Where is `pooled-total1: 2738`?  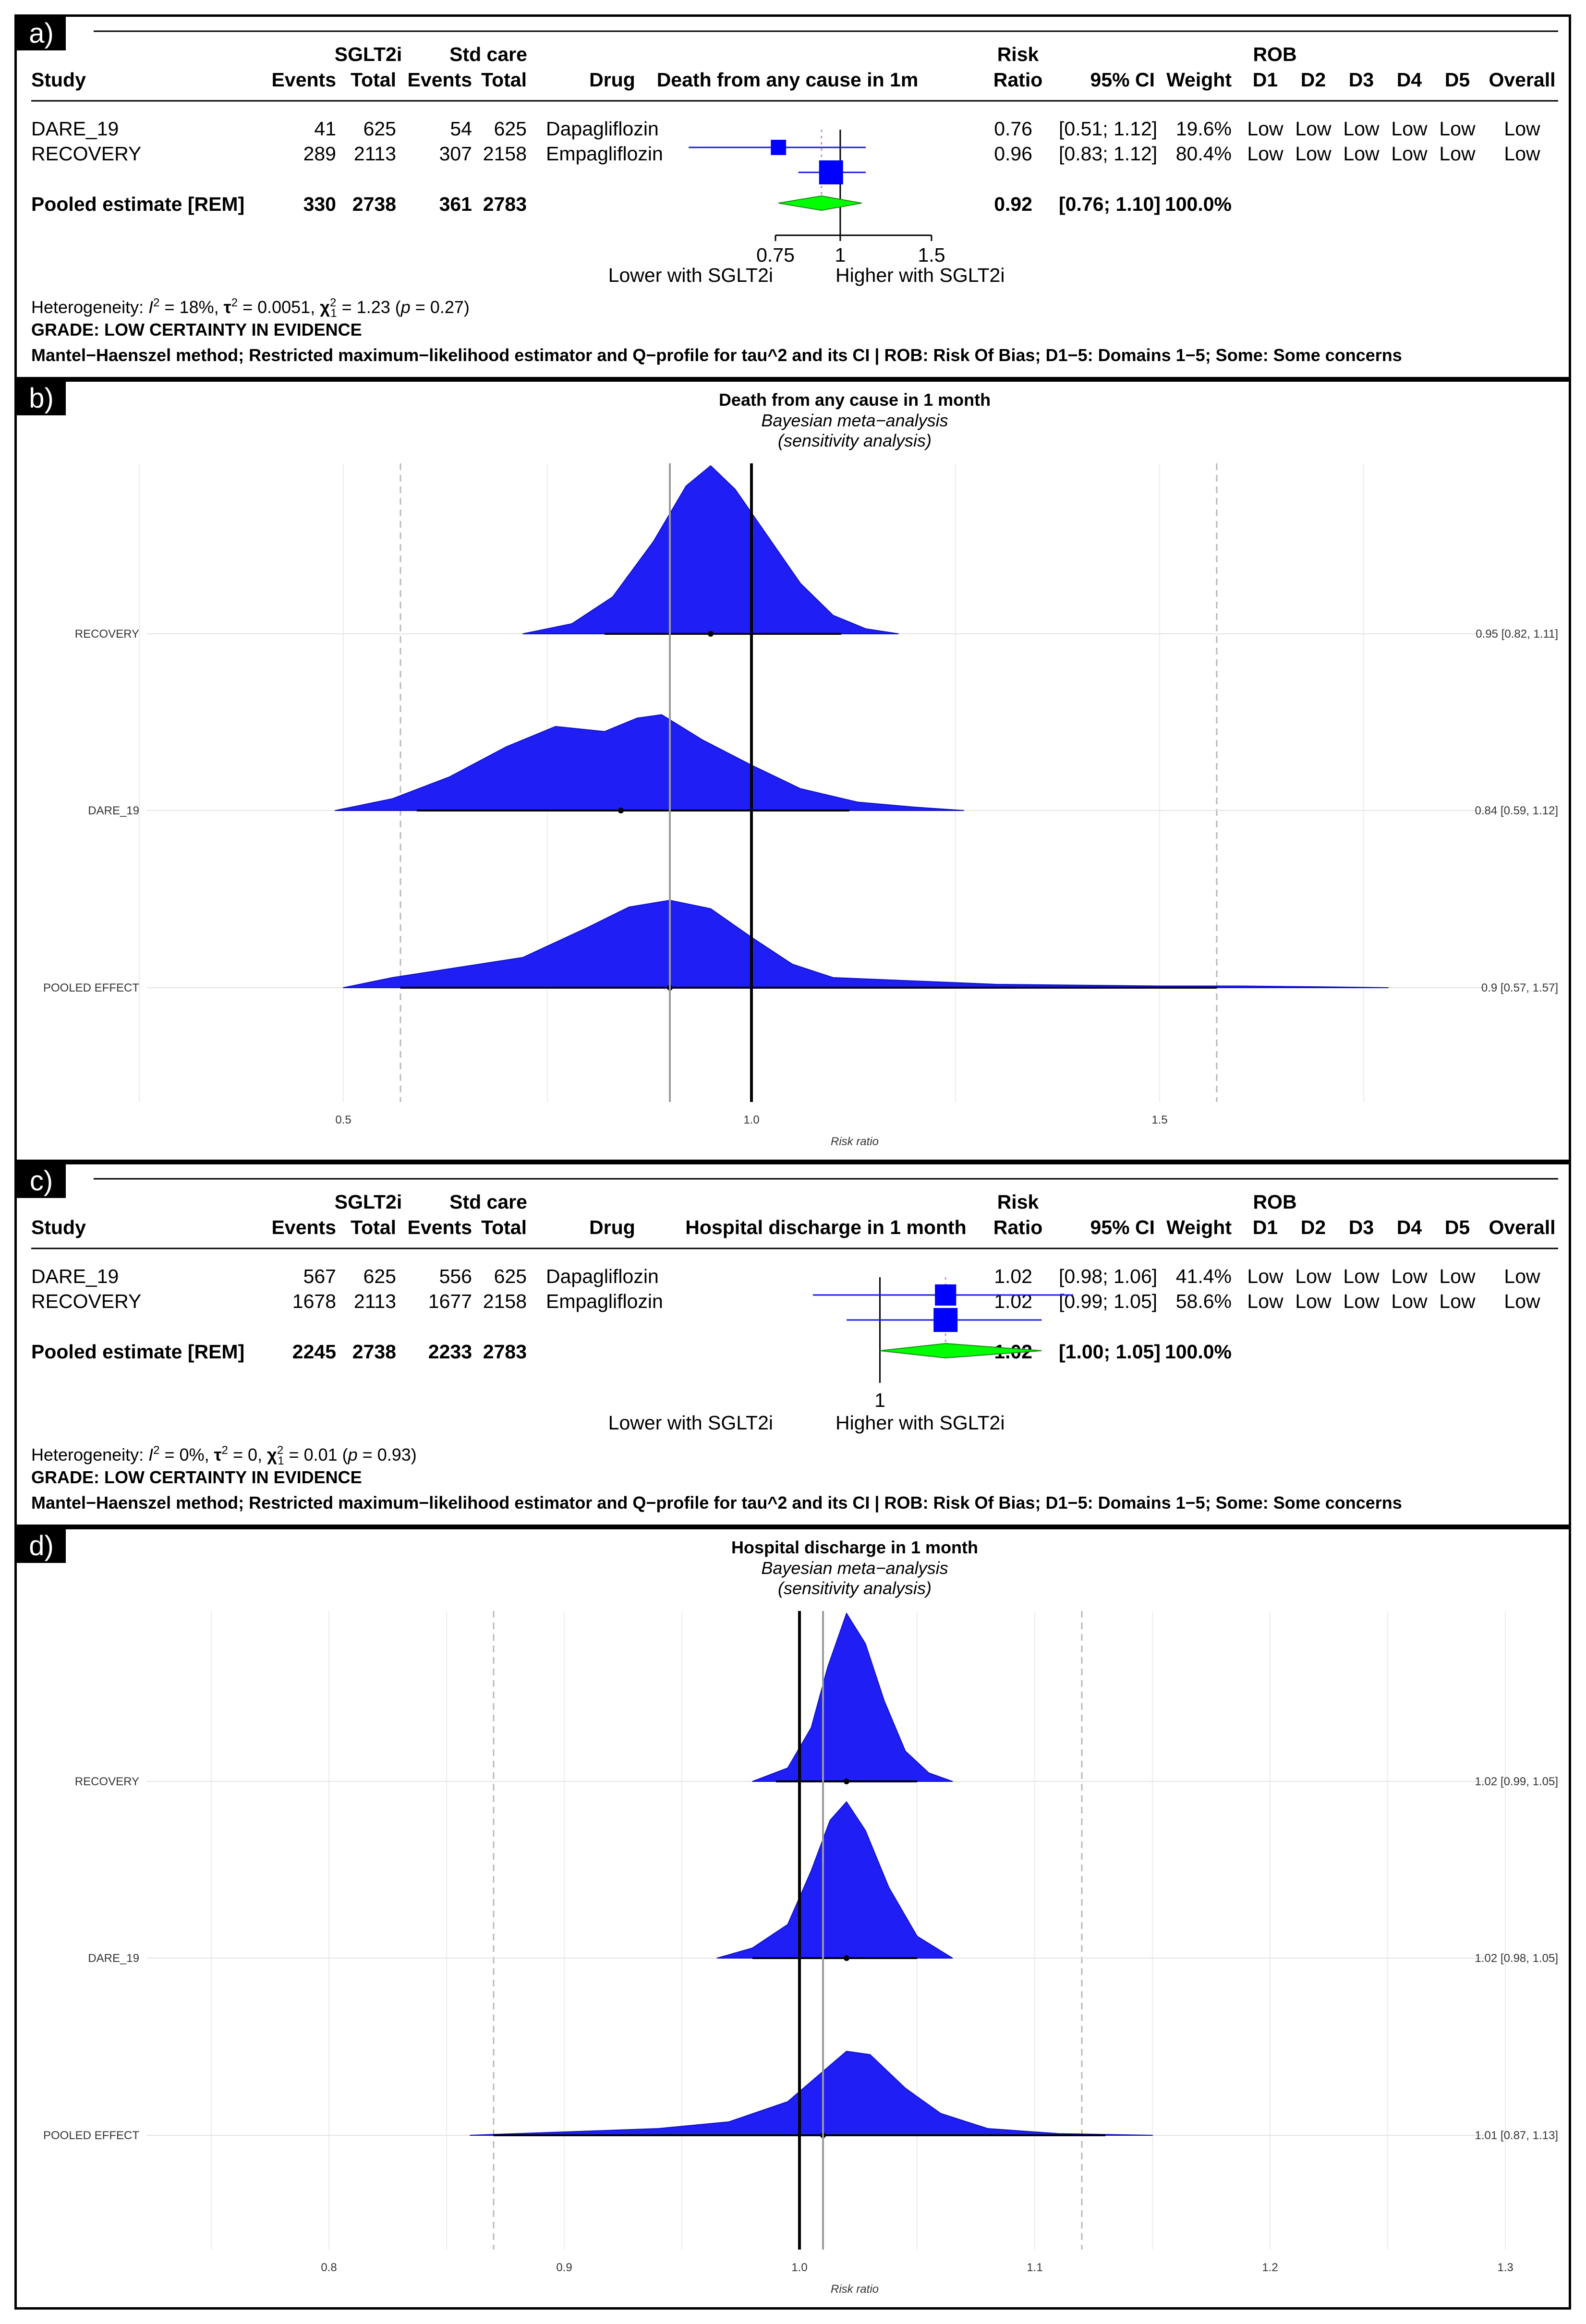 pooled-total1: 2738 is located at coordinates (374, 1352).